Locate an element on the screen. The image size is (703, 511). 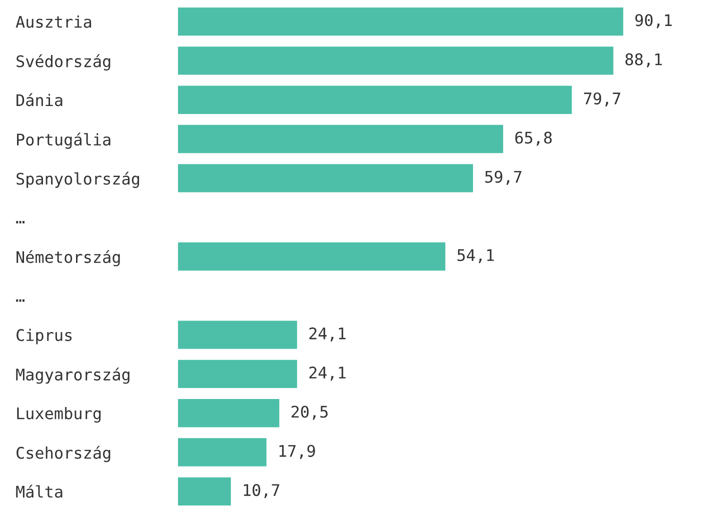
data-label: 17,9 is located at coordinates (297, 451).